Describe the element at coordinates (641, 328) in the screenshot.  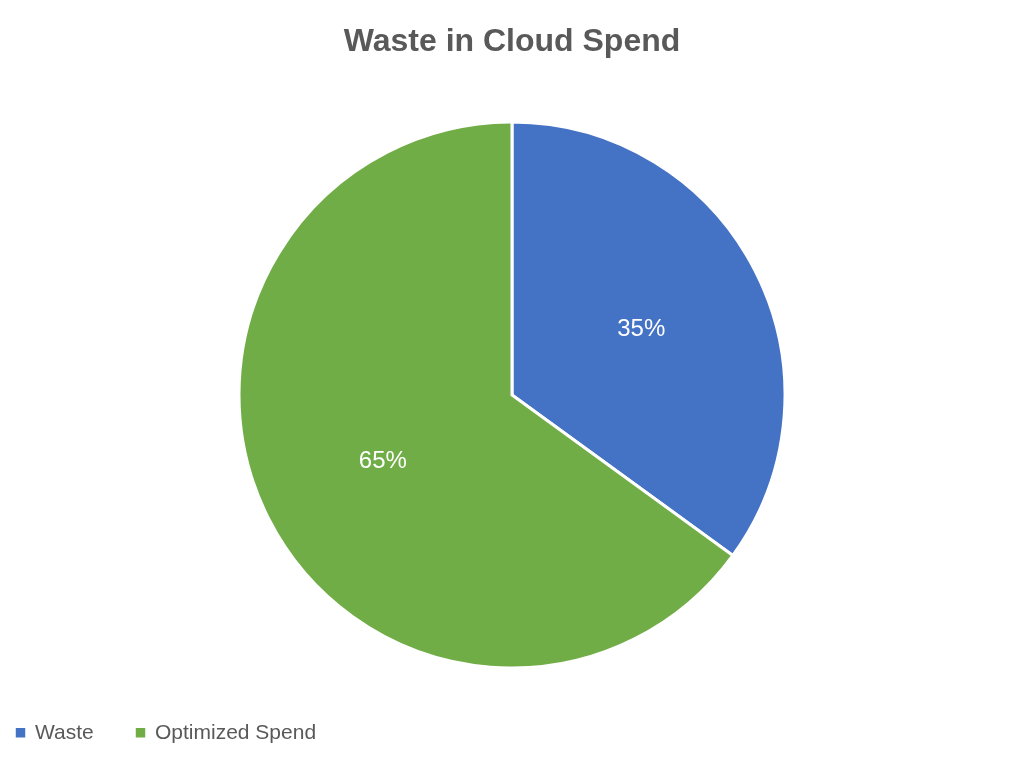
I see `data-label: 35%` at that location.